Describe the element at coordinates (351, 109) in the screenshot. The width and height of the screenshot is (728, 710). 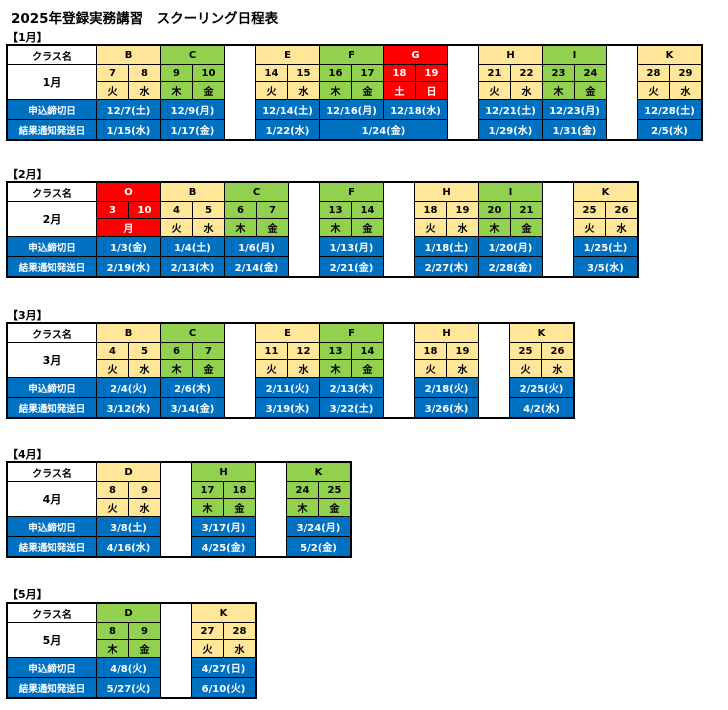
I see `deadline-cell: 12/16(月)` at that location.